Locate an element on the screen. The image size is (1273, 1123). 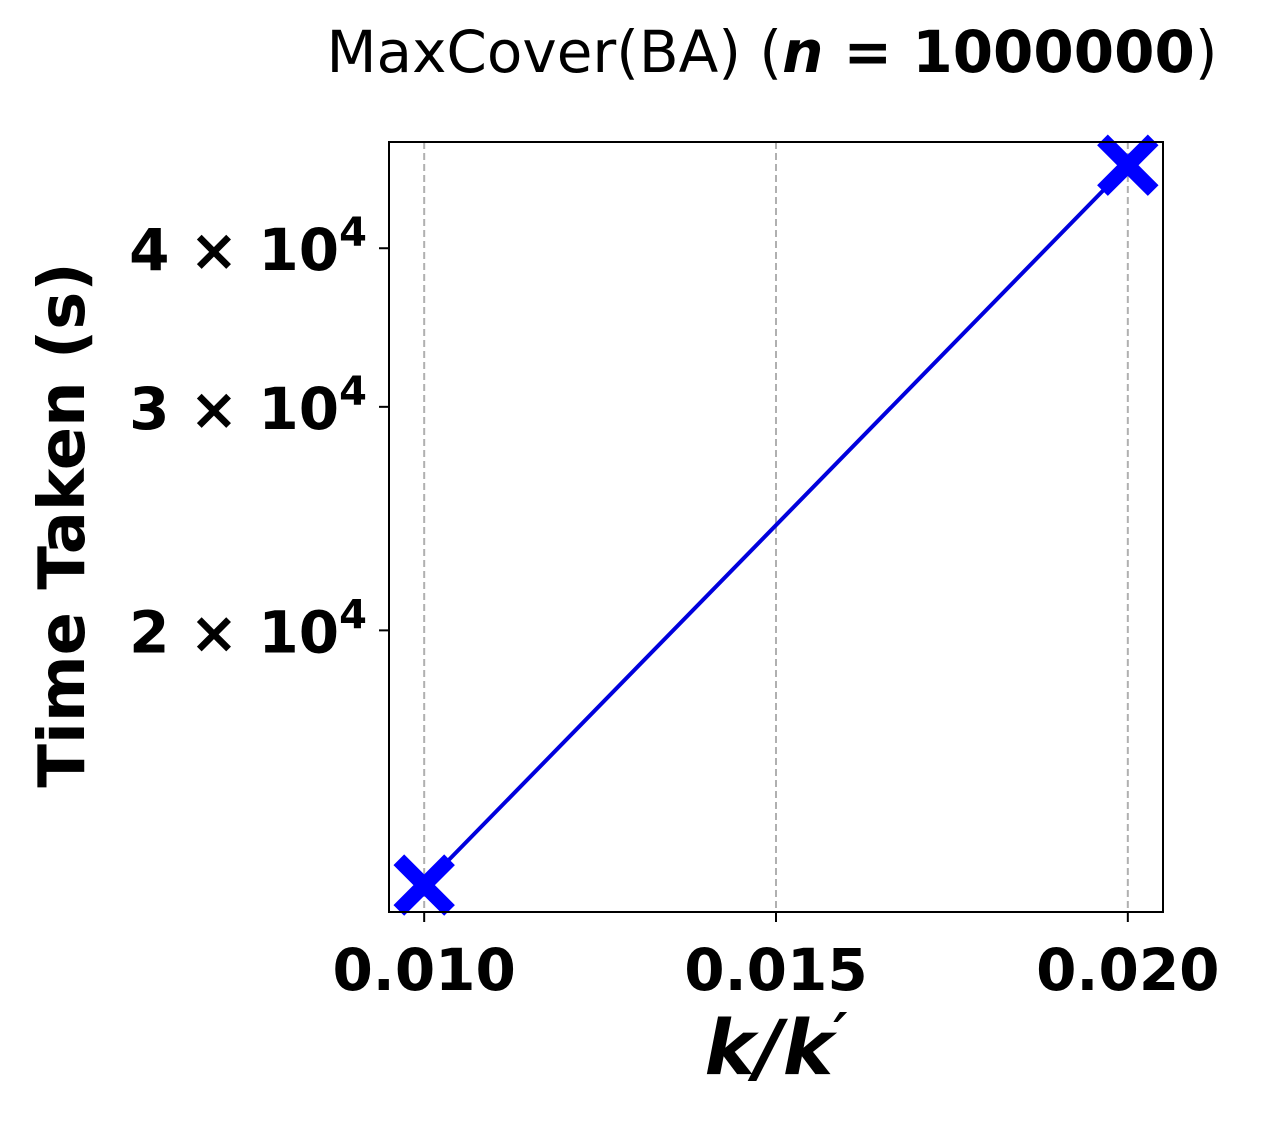
y-tick-label: 2 × 104 is located at coordinates (248, 629).